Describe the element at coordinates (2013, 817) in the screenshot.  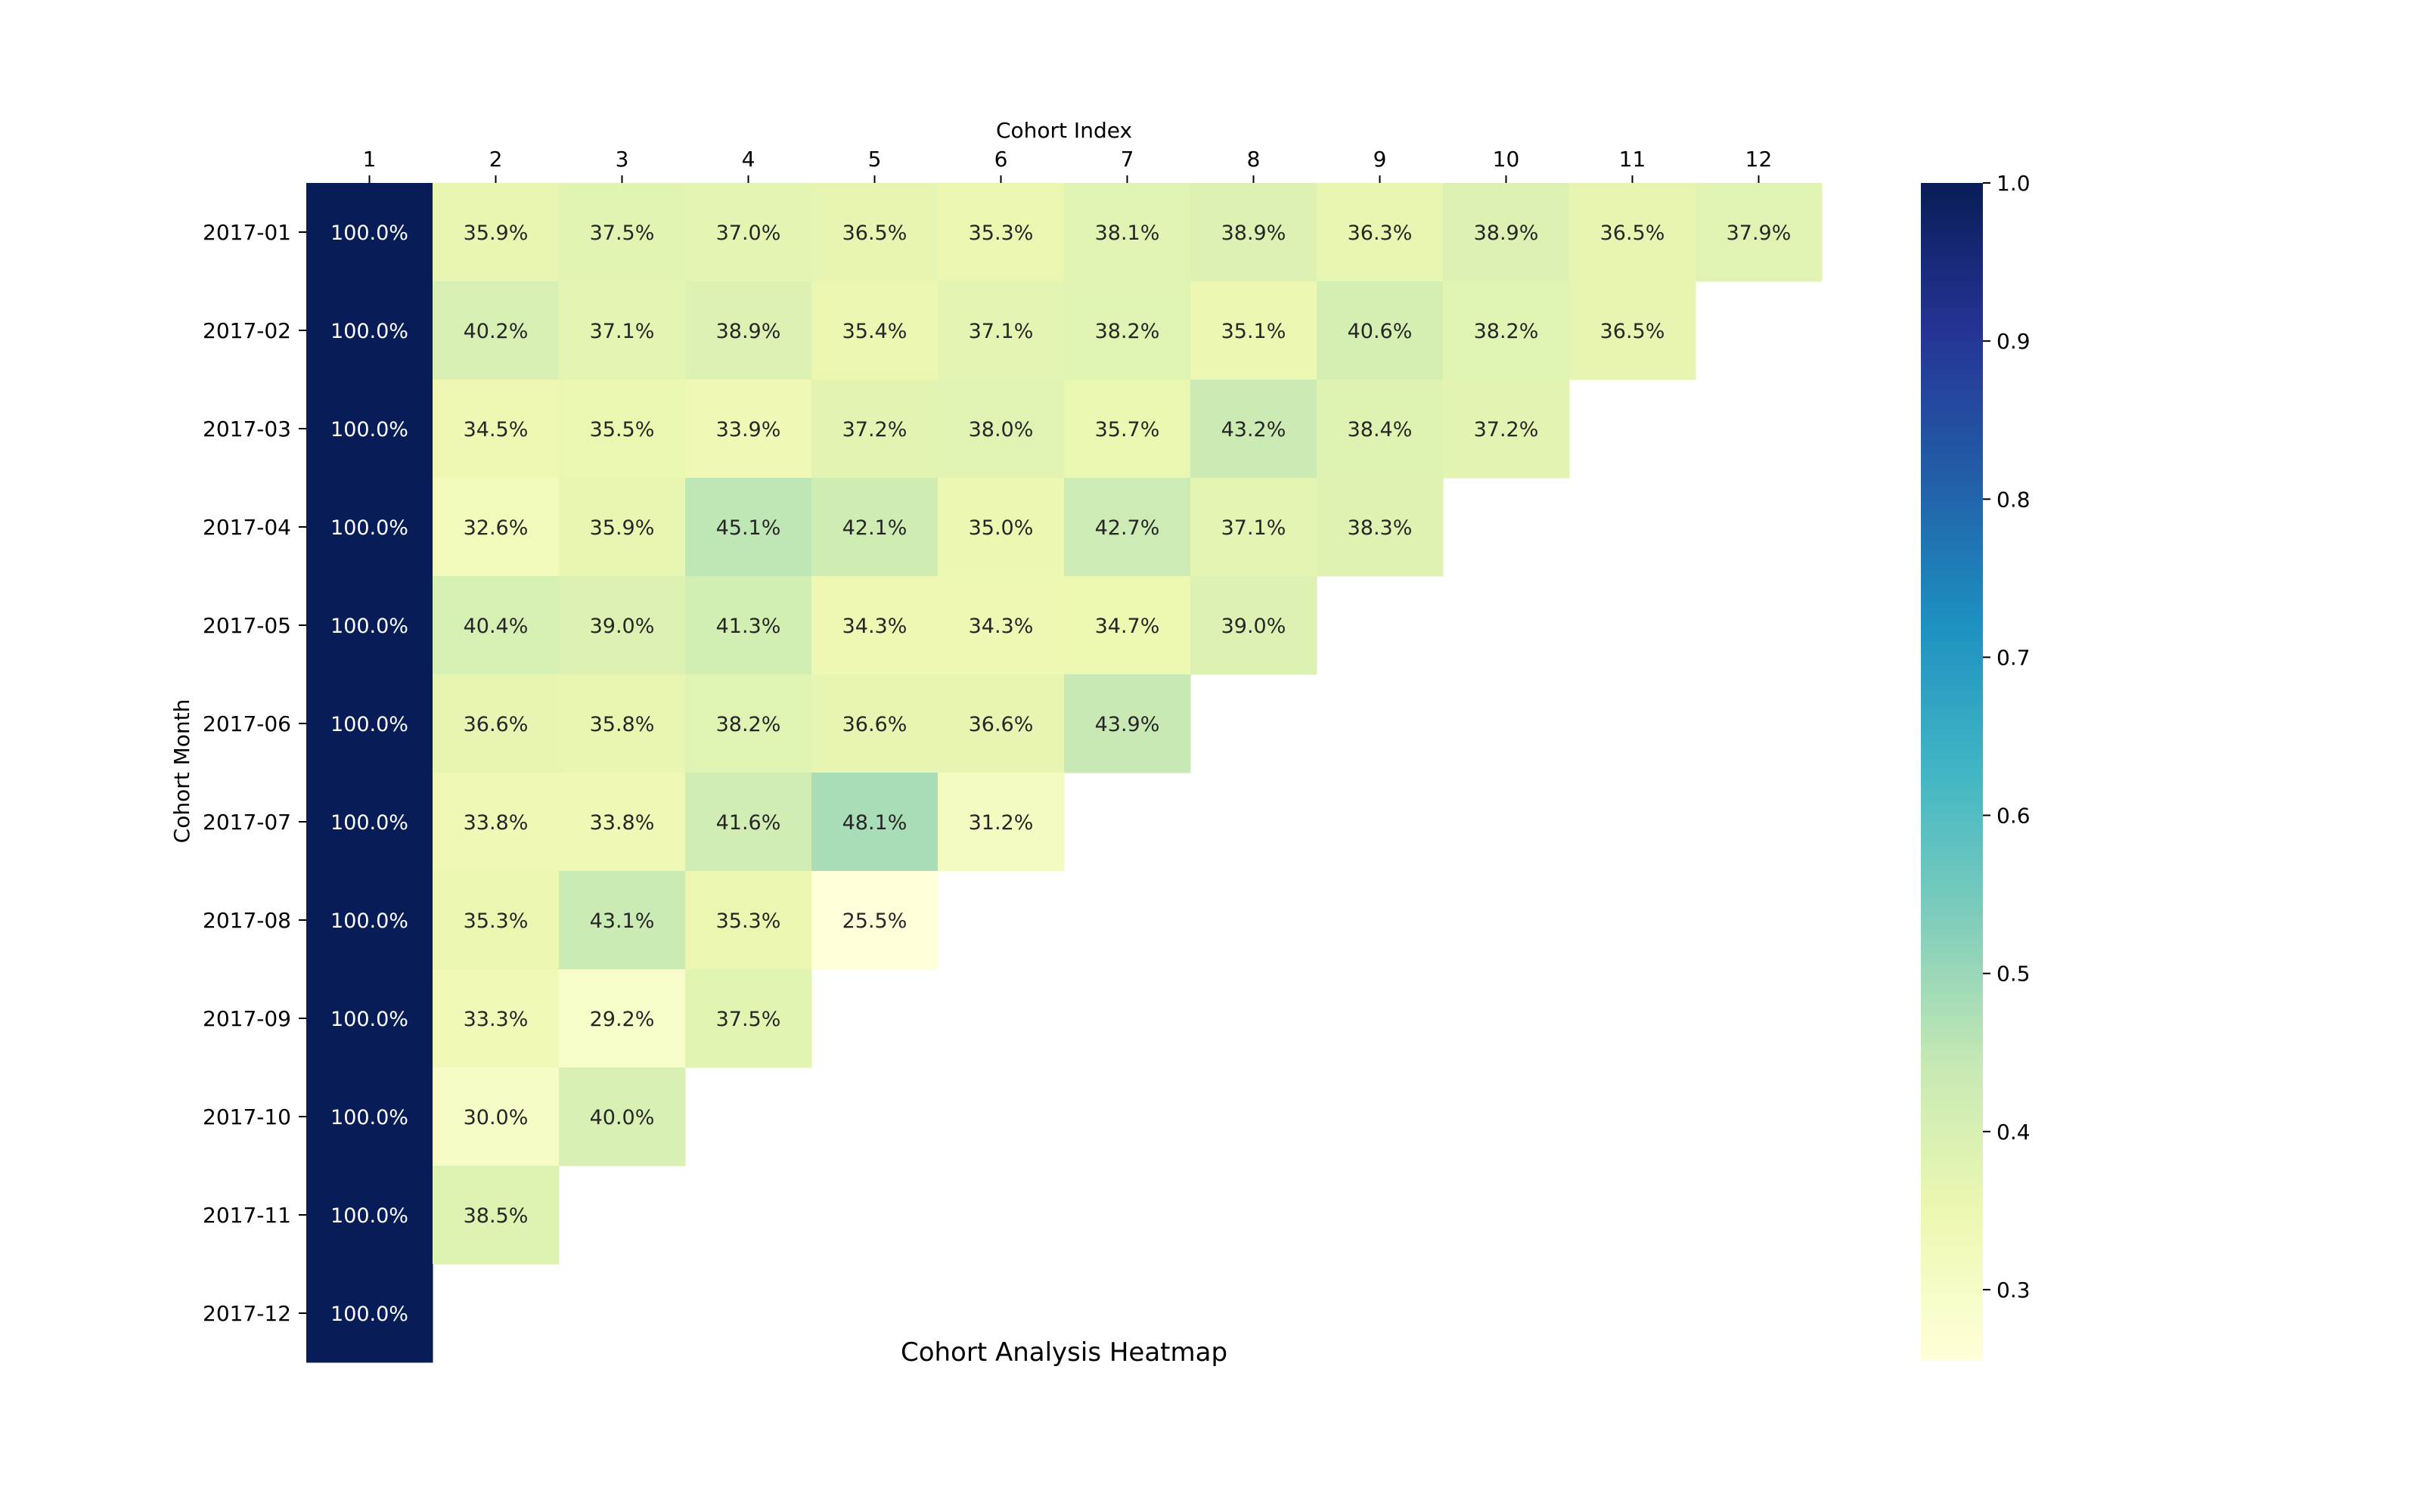
I see `colorbar-tick-label: 0.6` at that location.